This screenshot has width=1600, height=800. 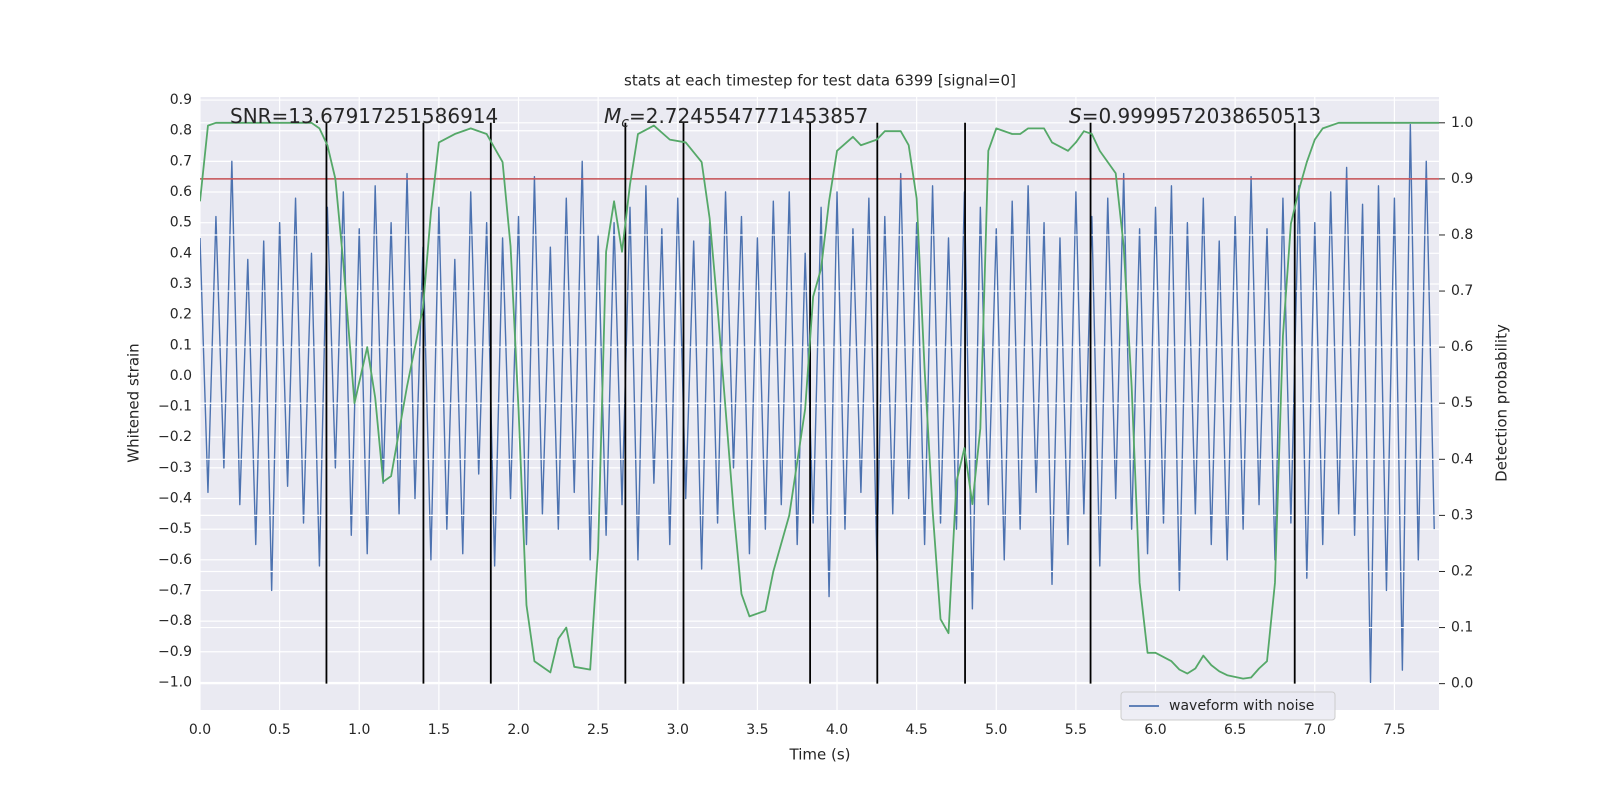 I want to click on y-tick-label: −0.5, so click(x=175, y=529).